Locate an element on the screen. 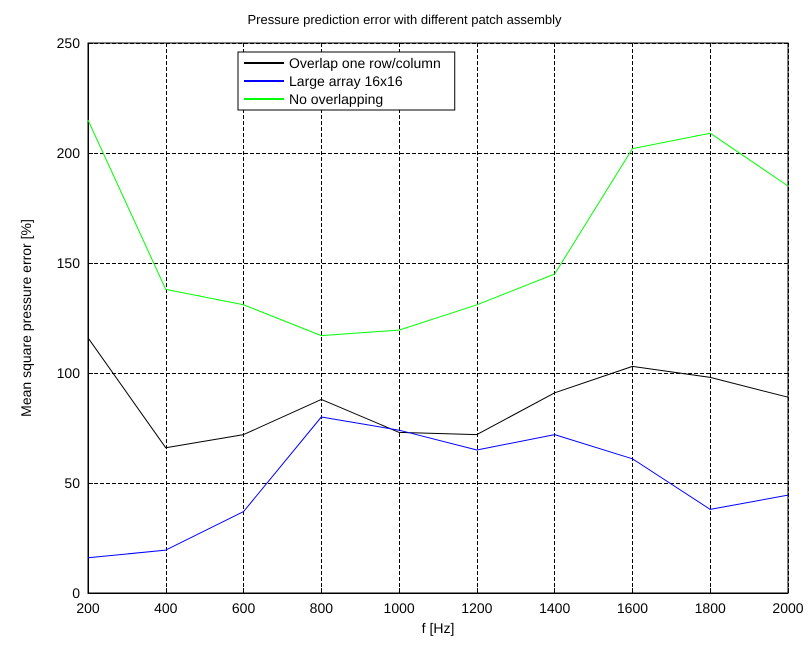 The width and height of the screenshot is (809, 654). x-tick-label: 600 is located at coordinates (244, 608).